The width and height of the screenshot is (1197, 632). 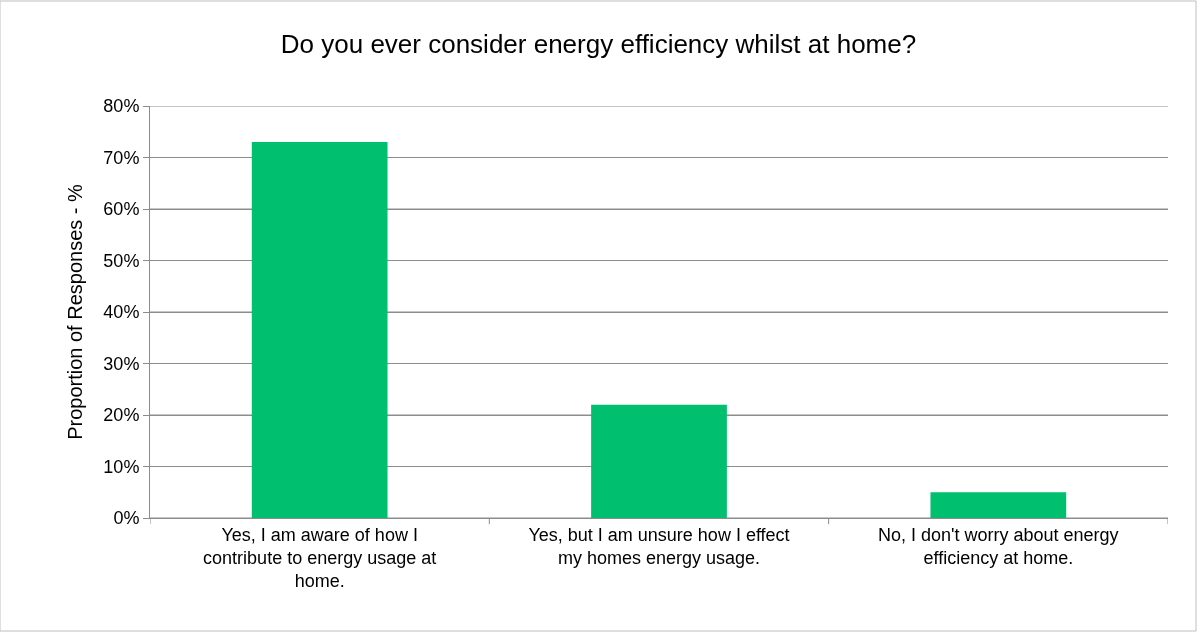 I want to click on y-tick-label: 0%, so click(x=126, y=518).